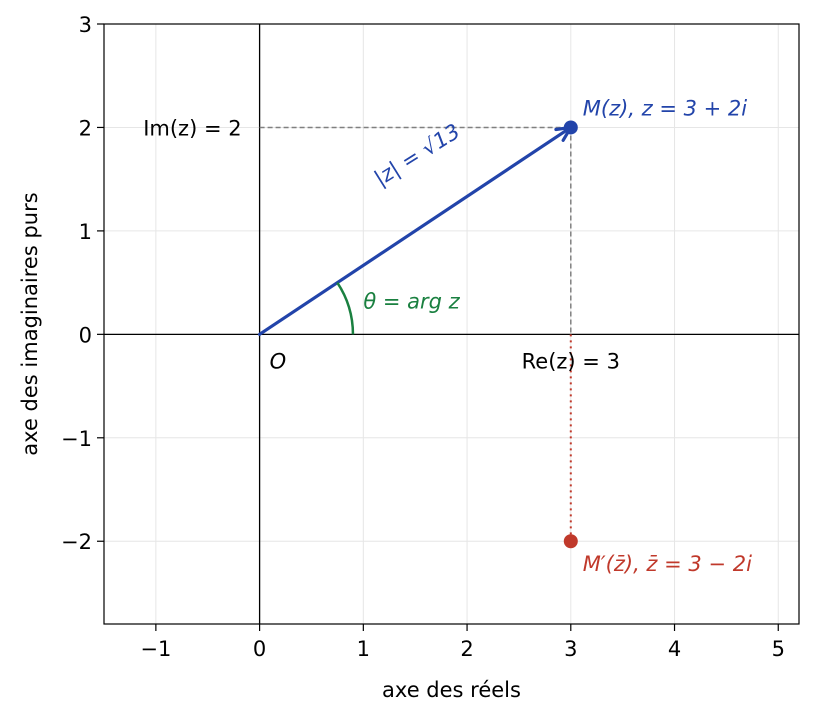  What do you see at coordinates (278, 361) in the screenshot?
I see `origin-label: O` at bounding box center [278, 361].